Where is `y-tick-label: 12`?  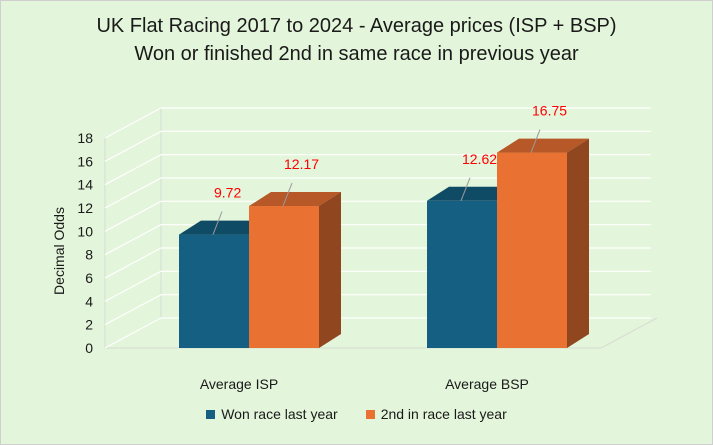
y-tick-label: 12 is located at coordinates (85, 208).